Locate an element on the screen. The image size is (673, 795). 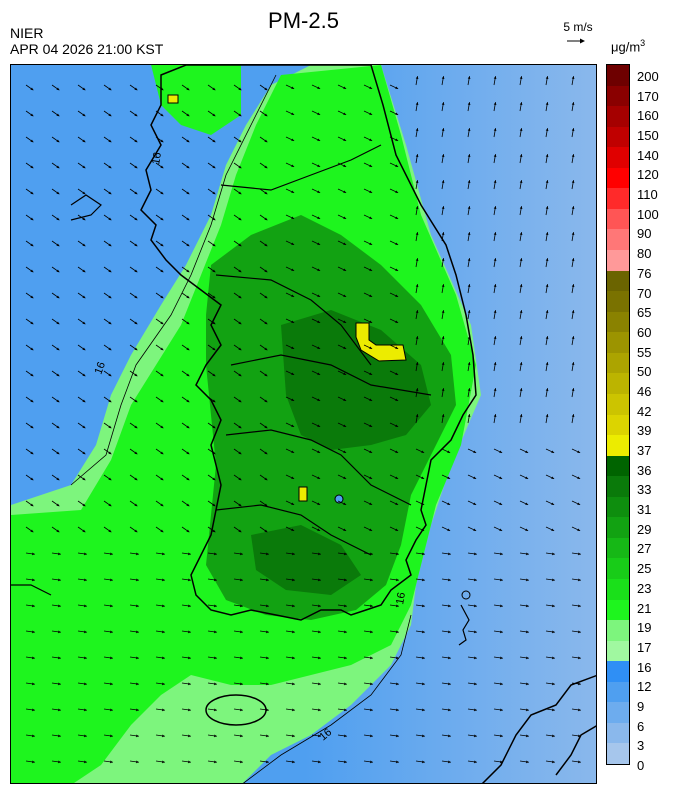
legend-label: 37 is located at coordinates (644, 451).